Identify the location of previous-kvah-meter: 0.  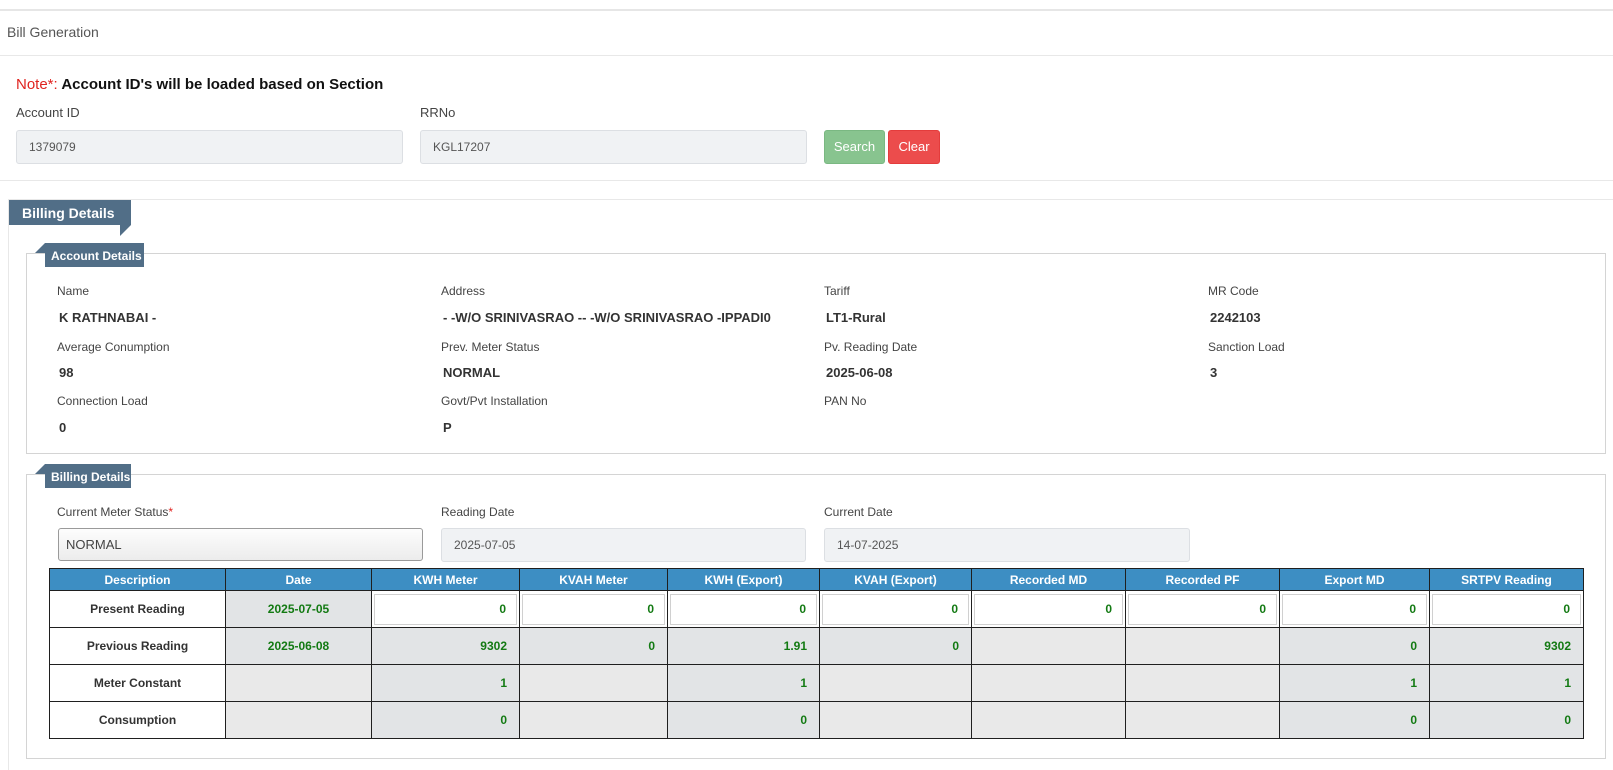
(593, 646).